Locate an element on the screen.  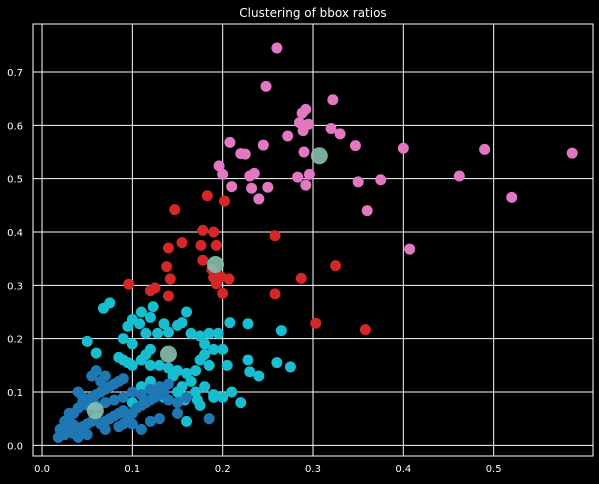
y-tick-label: 0.6 is located at coordinates (15, 126).